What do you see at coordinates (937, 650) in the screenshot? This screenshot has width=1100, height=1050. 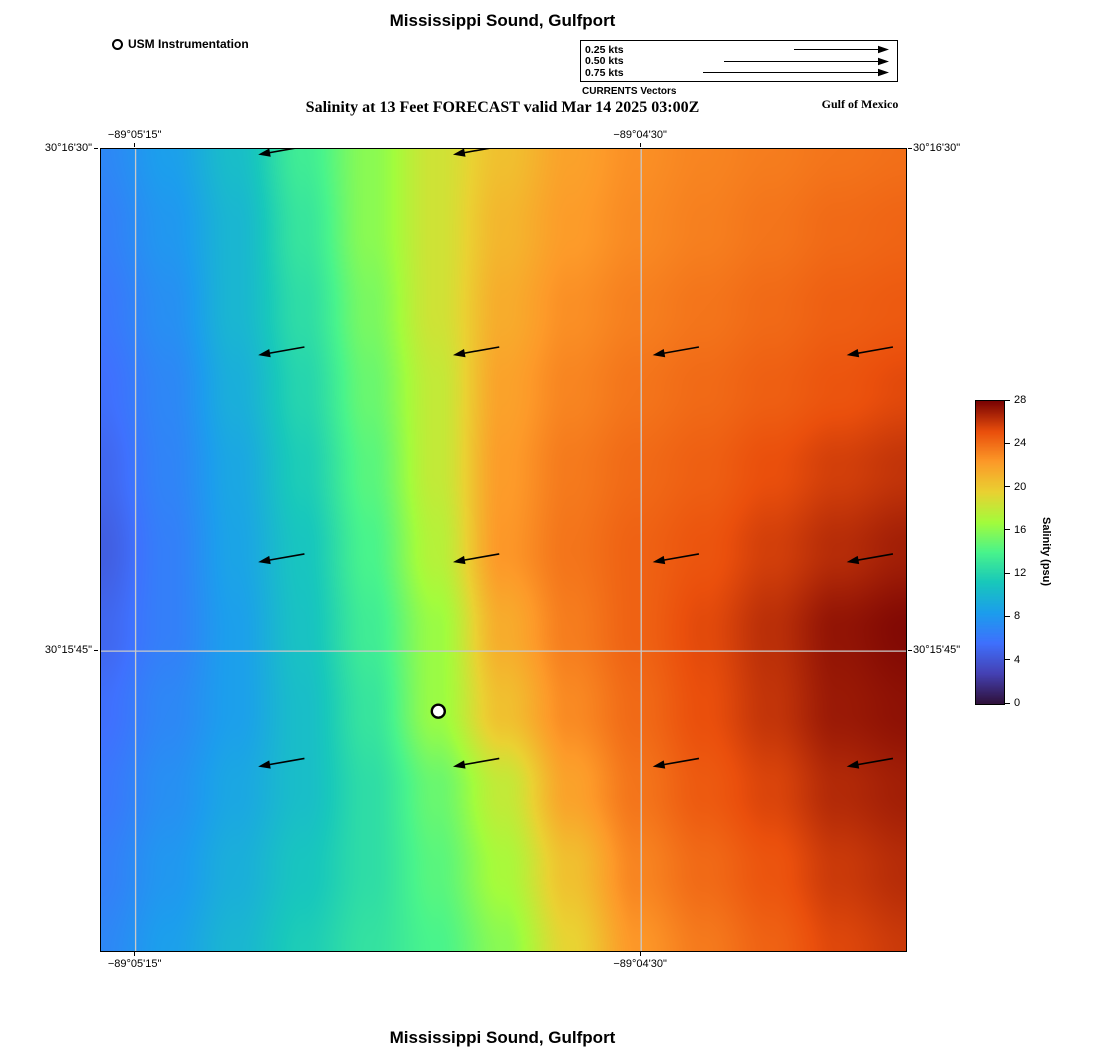 I see `y-tick-label-right: 30°15'45"` at bounding box center [937, 650].